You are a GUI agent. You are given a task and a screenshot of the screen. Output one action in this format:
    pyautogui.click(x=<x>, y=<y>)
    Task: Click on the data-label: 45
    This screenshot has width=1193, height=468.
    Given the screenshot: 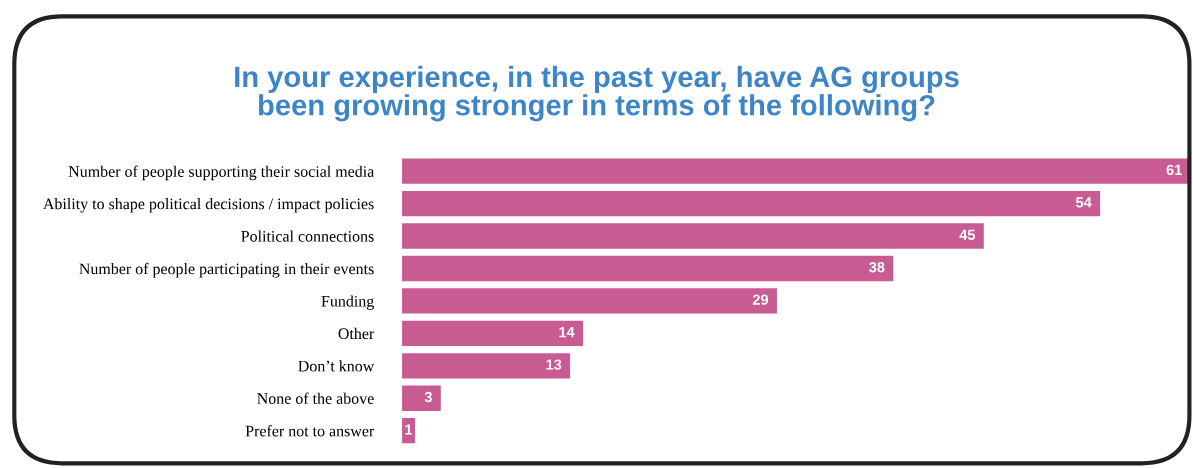 What is the action you would take?
    pyautogui.click(x=967, y=234)
    